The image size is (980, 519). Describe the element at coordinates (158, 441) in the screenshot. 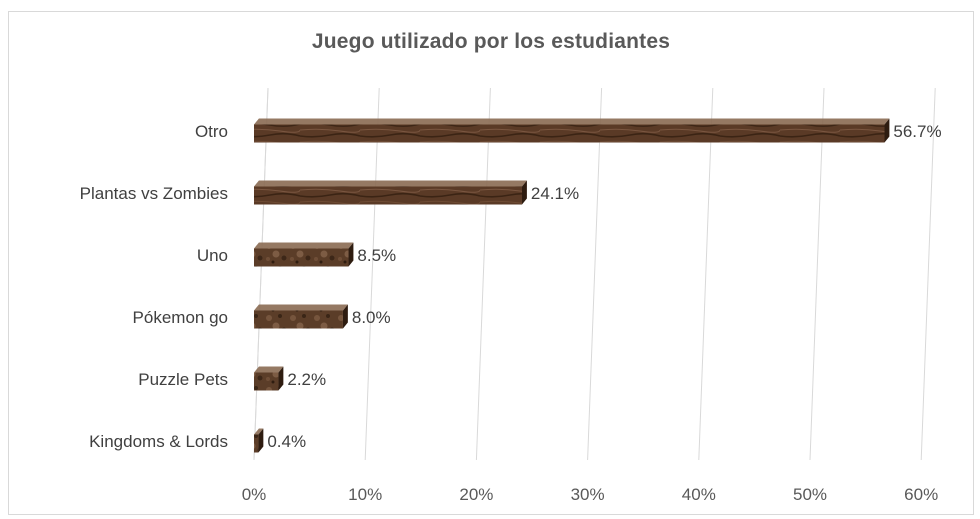

I see `category-label: Kingdoms & Lords` at that location.